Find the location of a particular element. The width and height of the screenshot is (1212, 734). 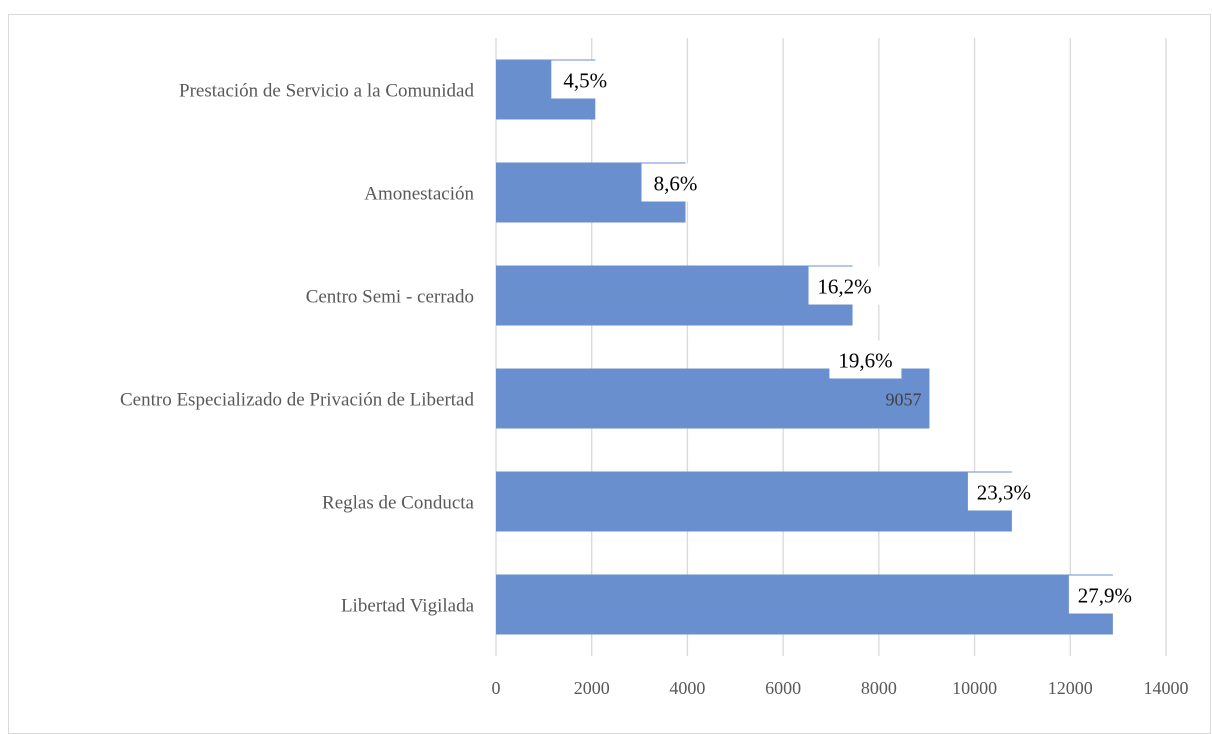

category-label: Prestación de Servicio a la Comunidad is located at coordinates (326, 91).